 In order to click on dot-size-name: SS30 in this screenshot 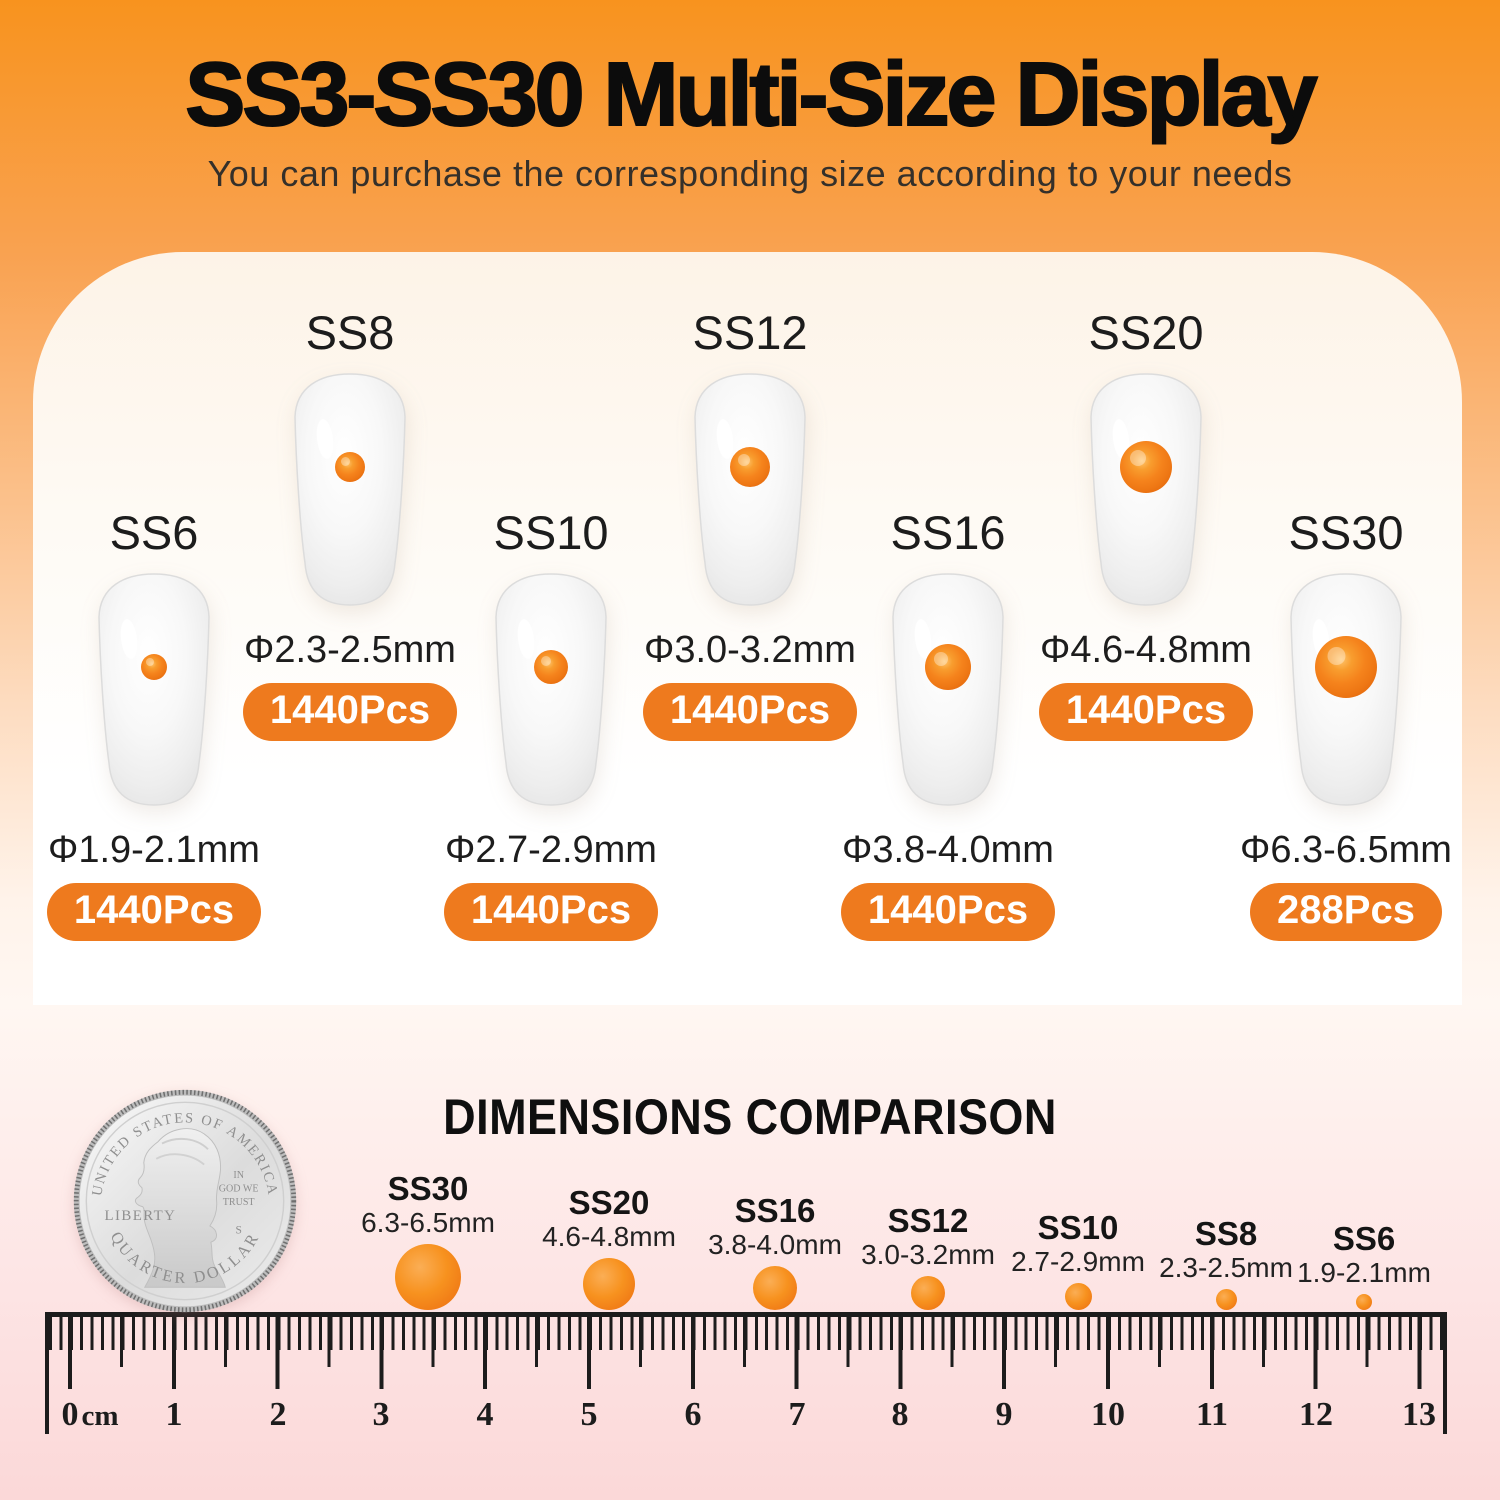, I will do `click(428, 1188)`.